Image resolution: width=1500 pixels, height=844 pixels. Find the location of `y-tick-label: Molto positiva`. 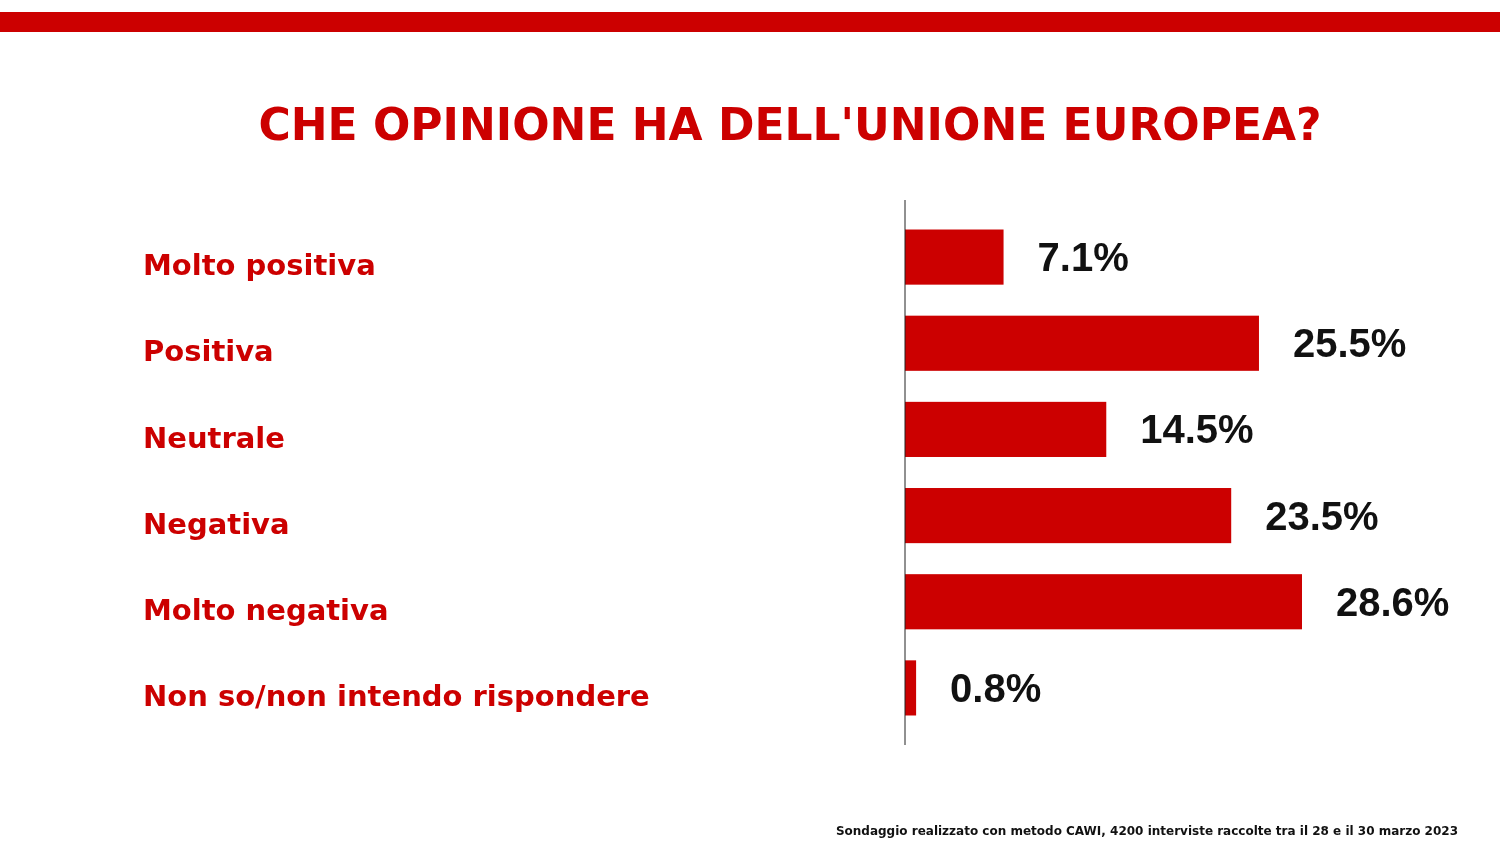

y-tick-label: Molto positiva is located at coordinates (259, 265).